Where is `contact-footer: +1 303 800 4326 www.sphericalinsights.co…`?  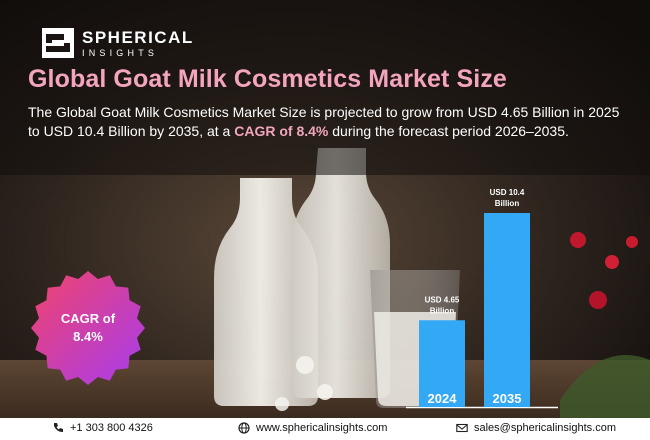
contact-footer: +1 303 800 4326 www.sphericalinsights.co… is located at coordinates (325, 429).